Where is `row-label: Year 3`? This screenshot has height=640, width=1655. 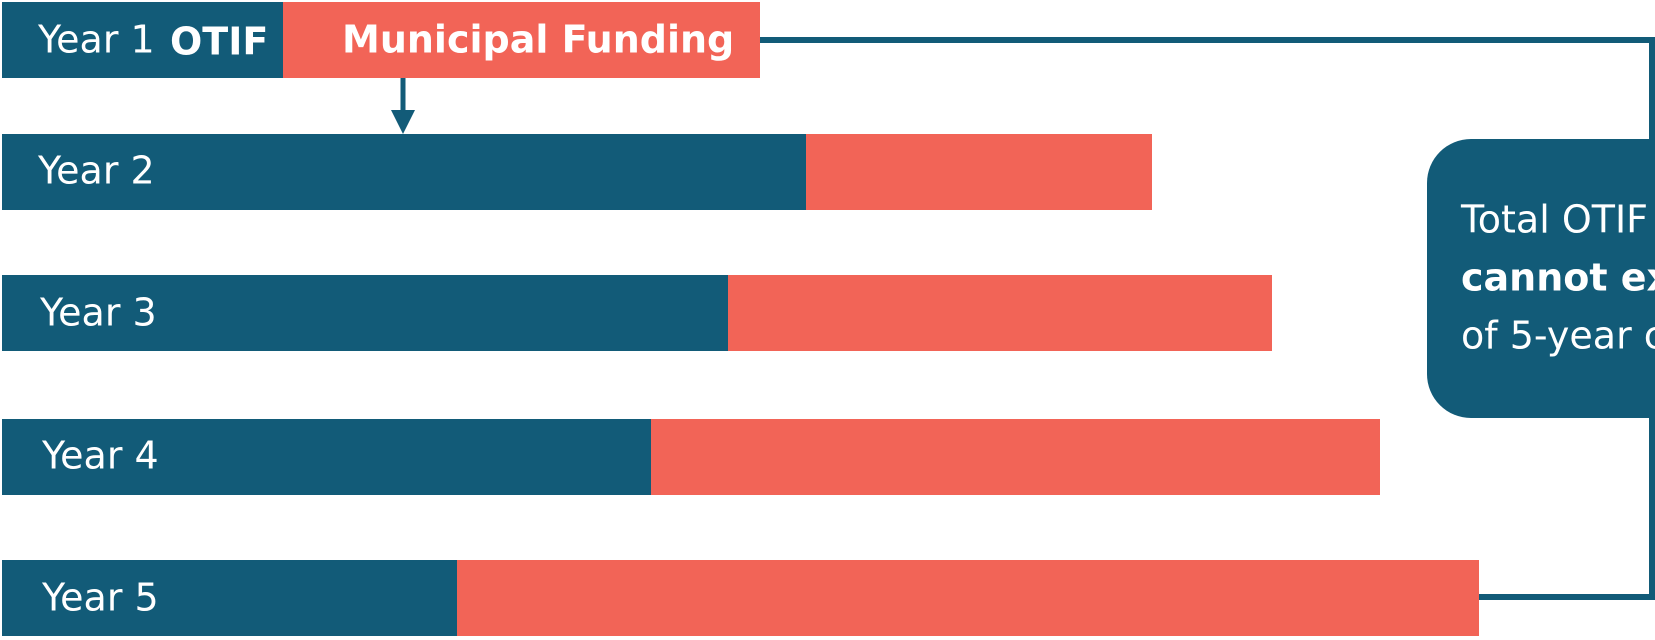
row-label: Year 3 is located at coordinates (98, 313).